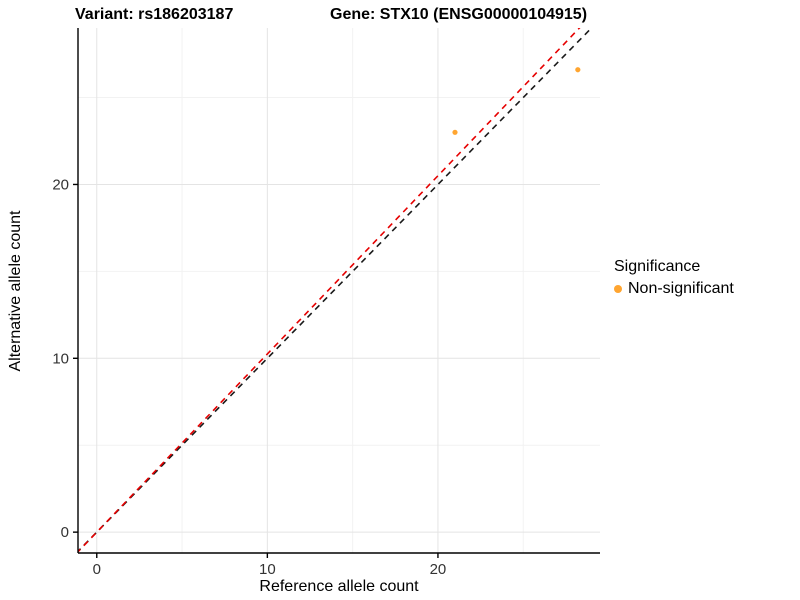 This screenshot has width=800, height=600. Describe the element at coordinates (60, 358) in the screenshot. I see `y-tick-label: 10` at that location.